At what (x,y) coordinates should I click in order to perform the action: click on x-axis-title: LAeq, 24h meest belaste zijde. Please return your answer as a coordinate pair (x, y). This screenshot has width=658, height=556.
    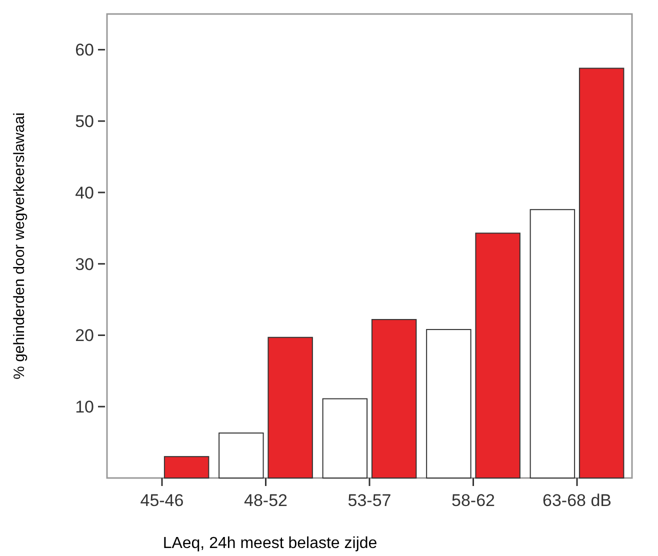
    Looking at the image, I should click on (270, 543).